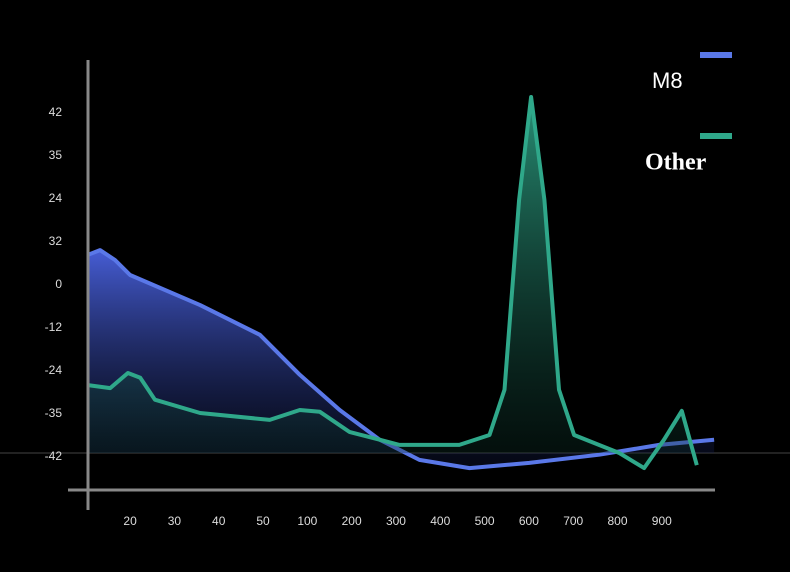  Describe the element at coordinates (676, 163) in the screenshot. I see `legend-label: Other` at that location.